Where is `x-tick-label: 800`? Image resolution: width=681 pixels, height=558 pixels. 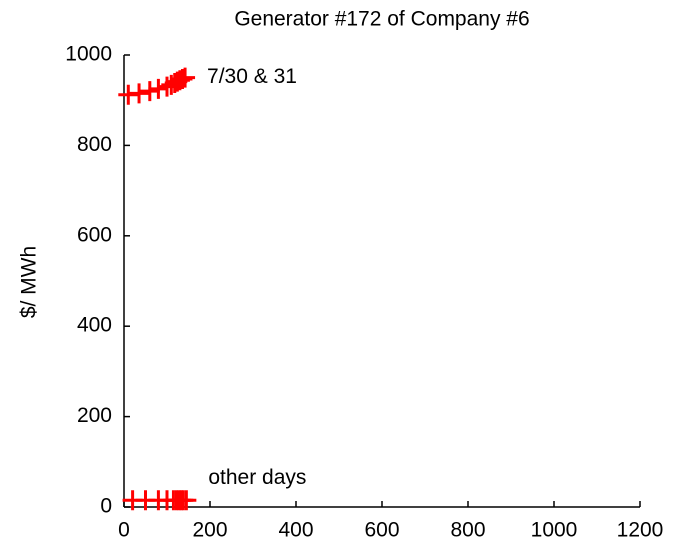
x-tick-label: 800 is located at coordinates (467, 530).